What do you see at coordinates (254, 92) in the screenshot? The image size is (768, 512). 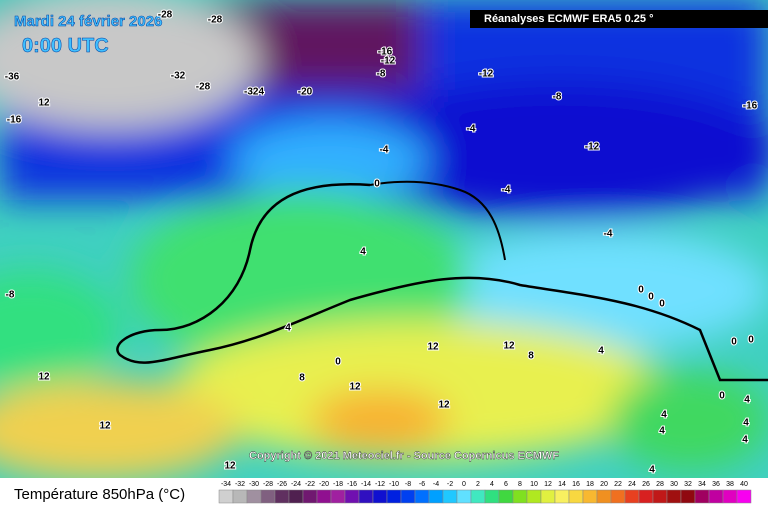 I see `contour-label: -324` at bounding box center [254, 92].